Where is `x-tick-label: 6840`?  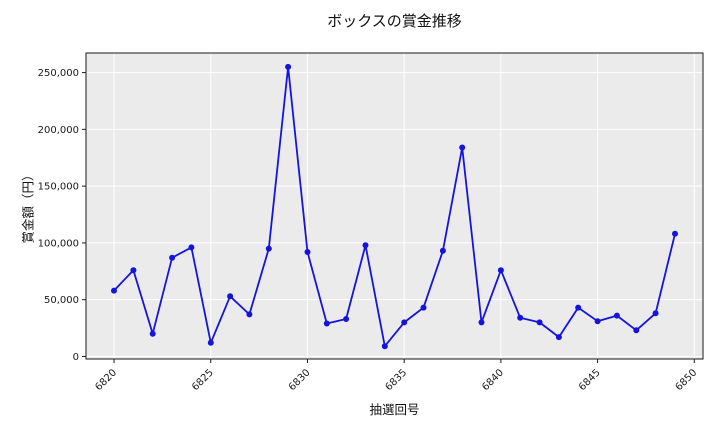
x-tick-label: 6840 is located at coordinates (493, 380).